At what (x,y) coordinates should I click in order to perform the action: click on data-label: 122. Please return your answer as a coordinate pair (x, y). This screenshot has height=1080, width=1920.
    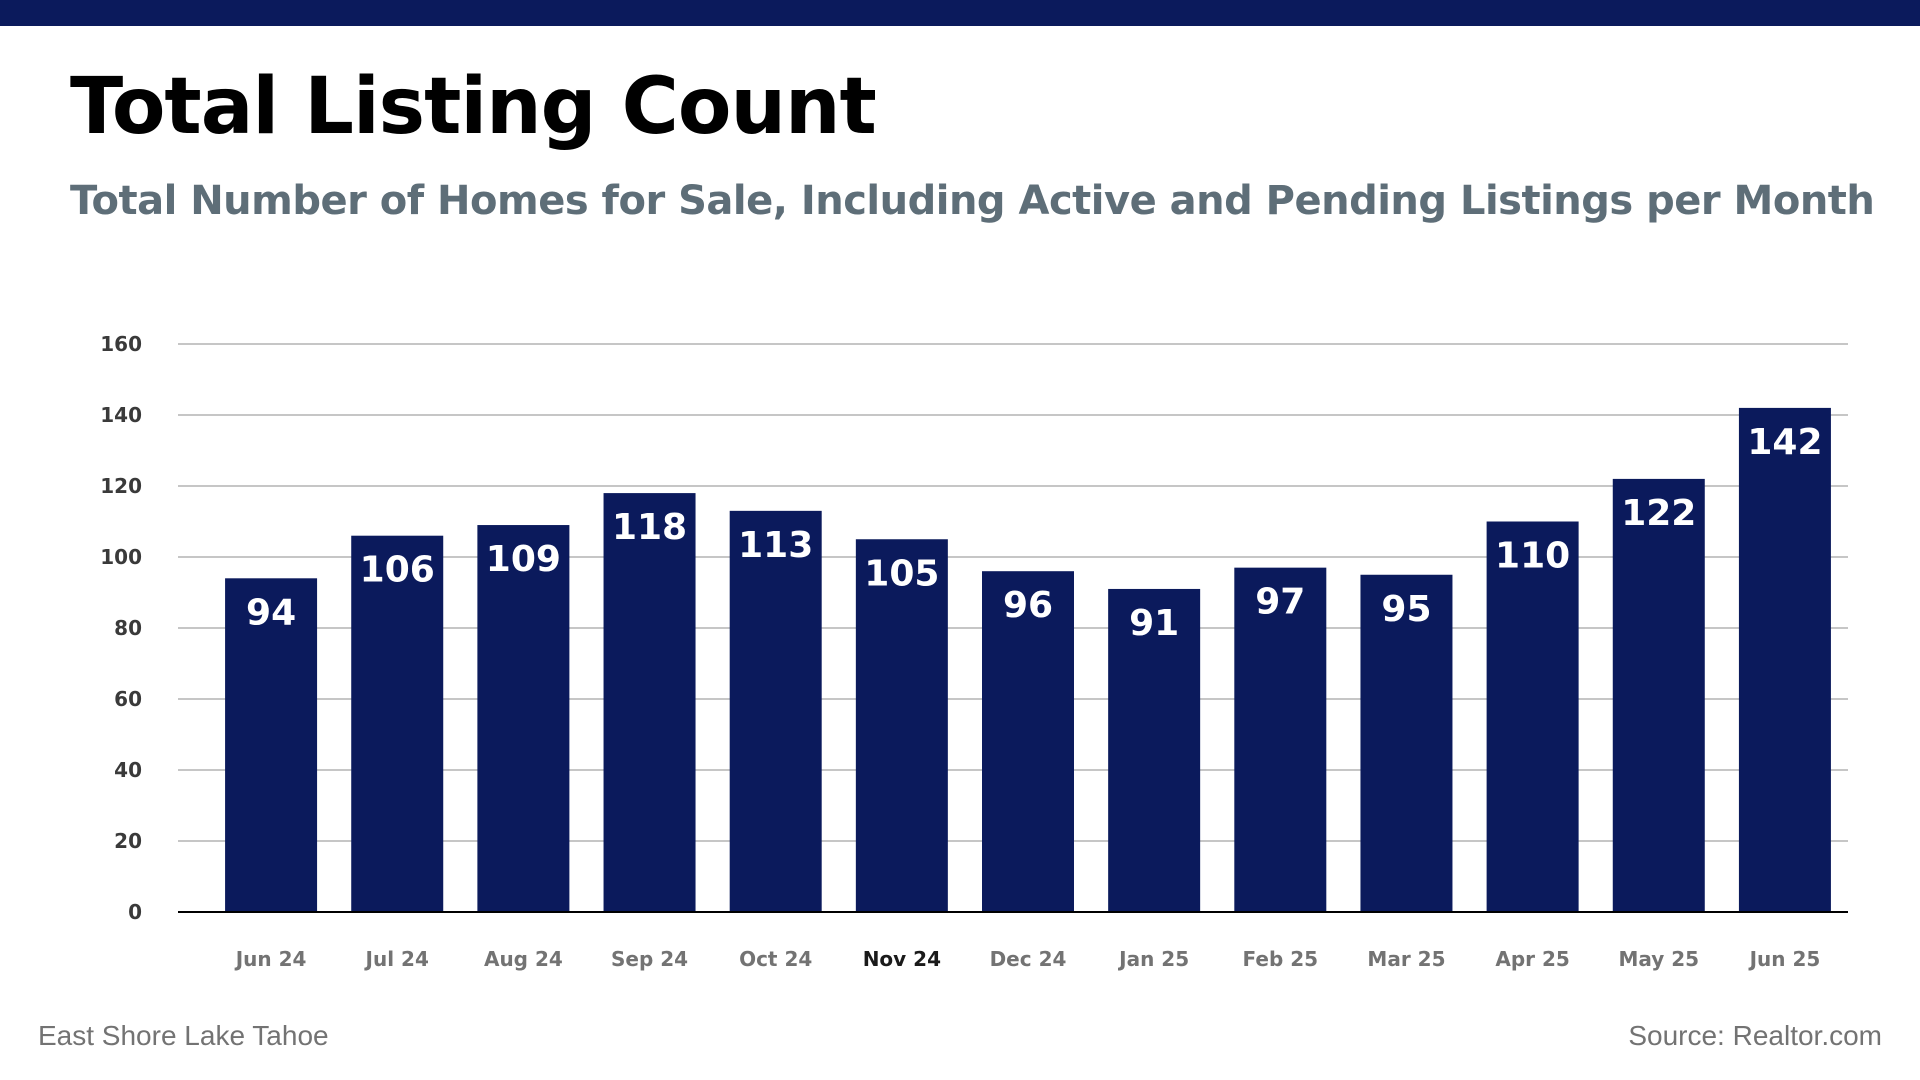
    Looking at the image, I should click on (1658, 513).